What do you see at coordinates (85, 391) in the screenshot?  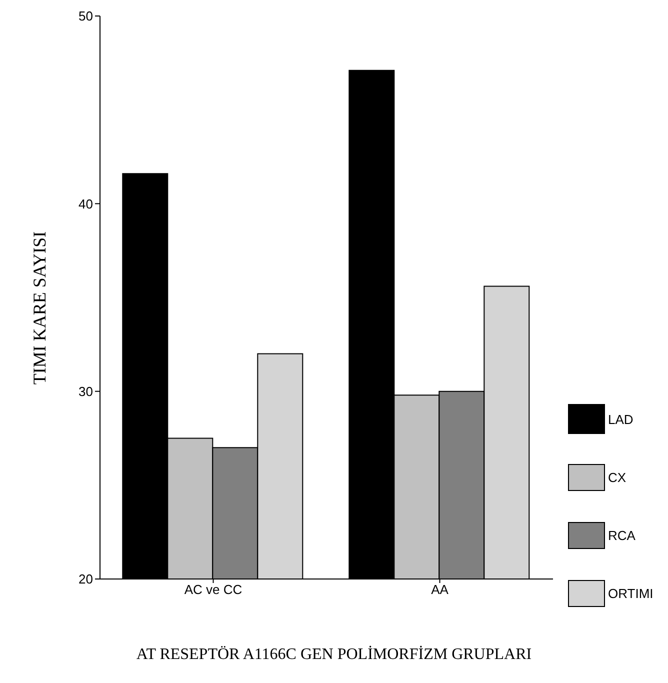 I see `y-tick-label: 30` at bounding box center [85, 391].